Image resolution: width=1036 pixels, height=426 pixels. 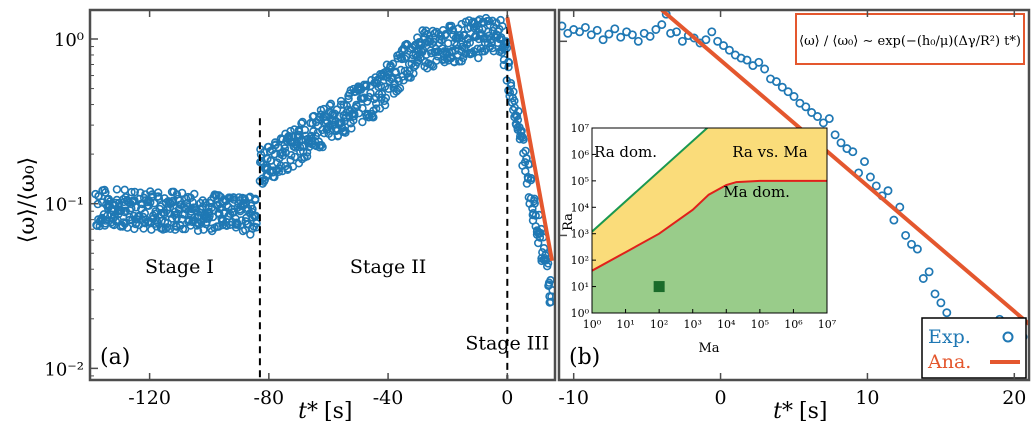 What do you see at coordinates (1008, 337) in the screenshot?
I see `legend-exp-marker` at bounding box center [1008, 337].